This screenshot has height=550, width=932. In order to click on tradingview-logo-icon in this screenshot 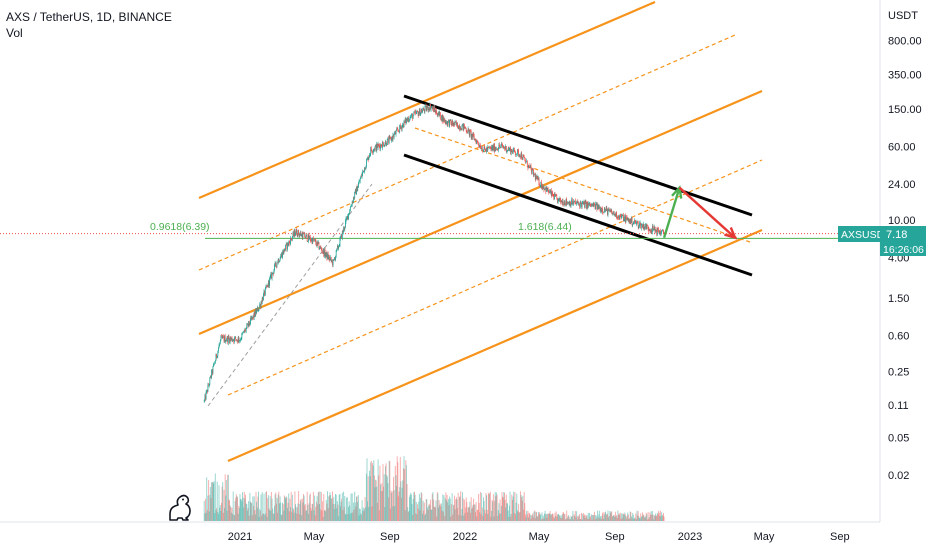, I will do `click(181, 507)`.